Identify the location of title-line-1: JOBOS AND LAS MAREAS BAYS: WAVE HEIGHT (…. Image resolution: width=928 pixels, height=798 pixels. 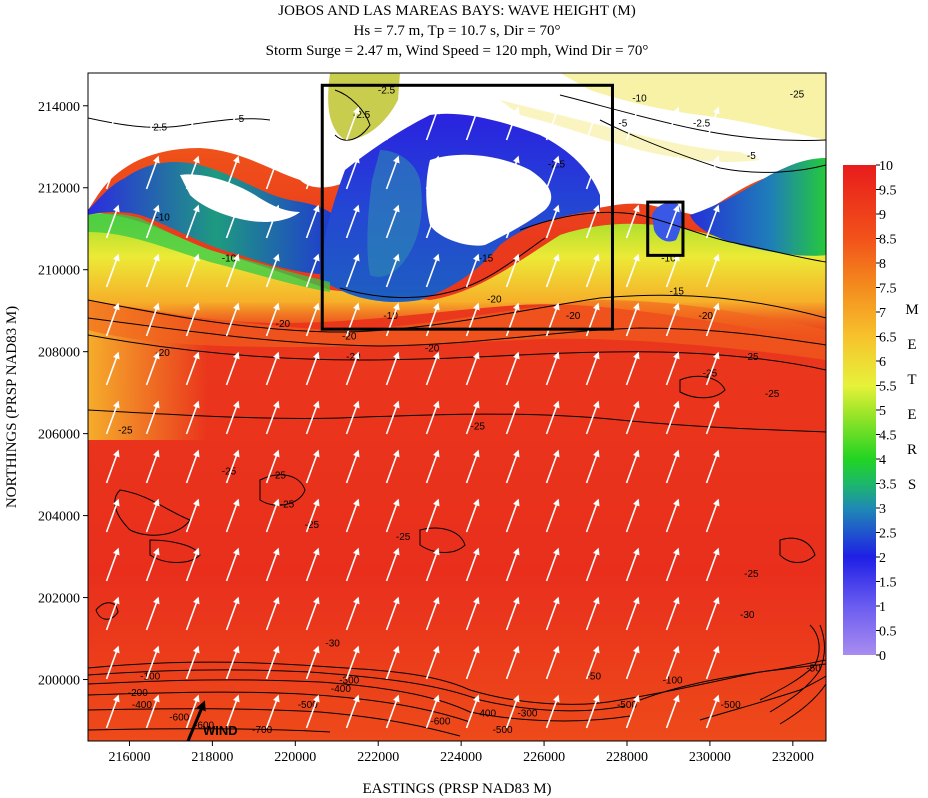
(457, 11).